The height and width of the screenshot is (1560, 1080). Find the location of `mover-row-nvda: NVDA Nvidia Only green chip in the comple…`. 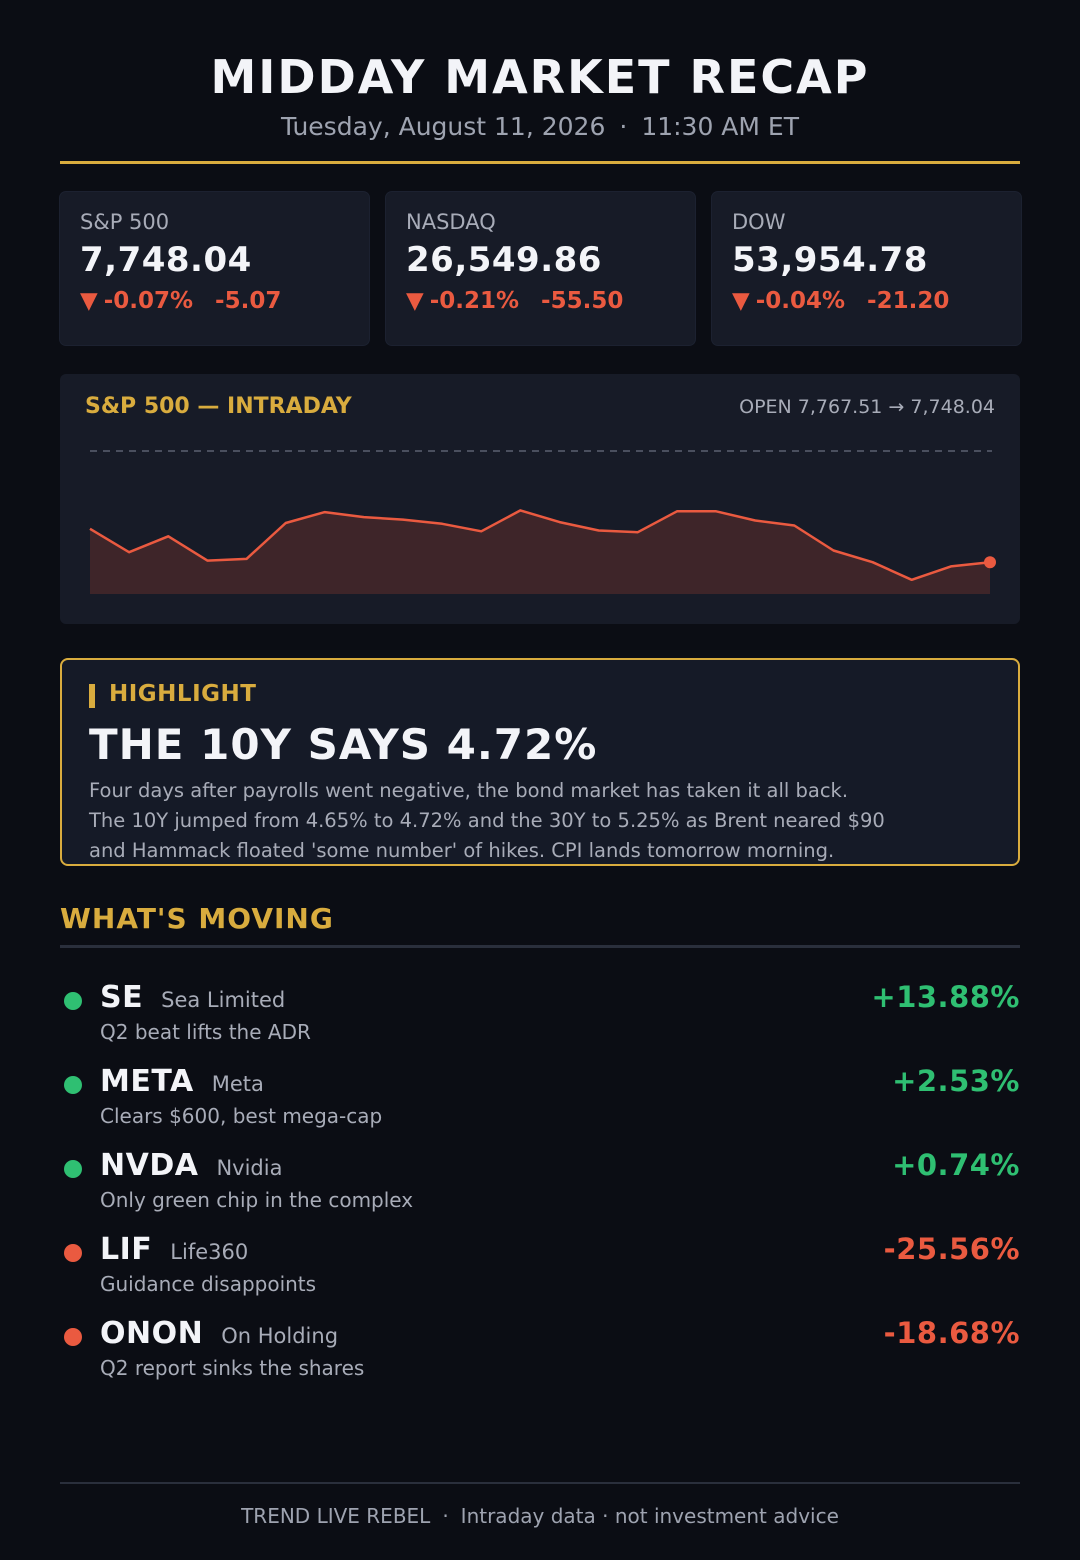

mover-row-nvda: NVDA Nvidia Only green chip in the comple… is located at coordinates (540, 1186).